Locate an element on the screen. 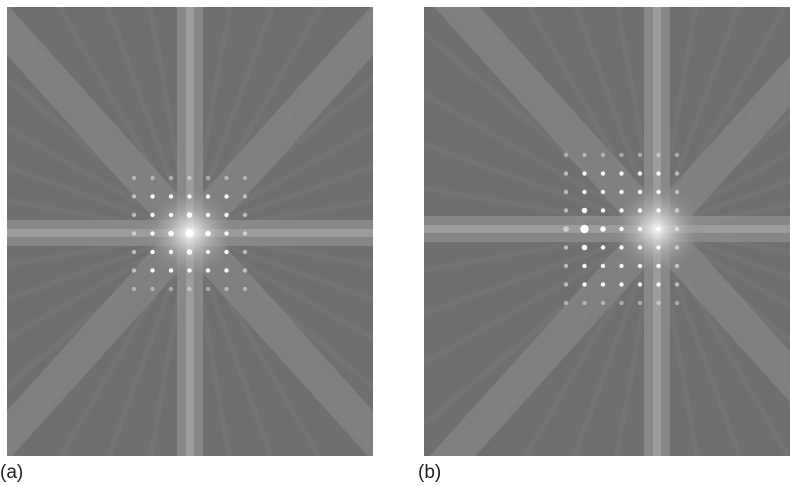  panel-label-a: (a) is located at coordinates (12, 472).